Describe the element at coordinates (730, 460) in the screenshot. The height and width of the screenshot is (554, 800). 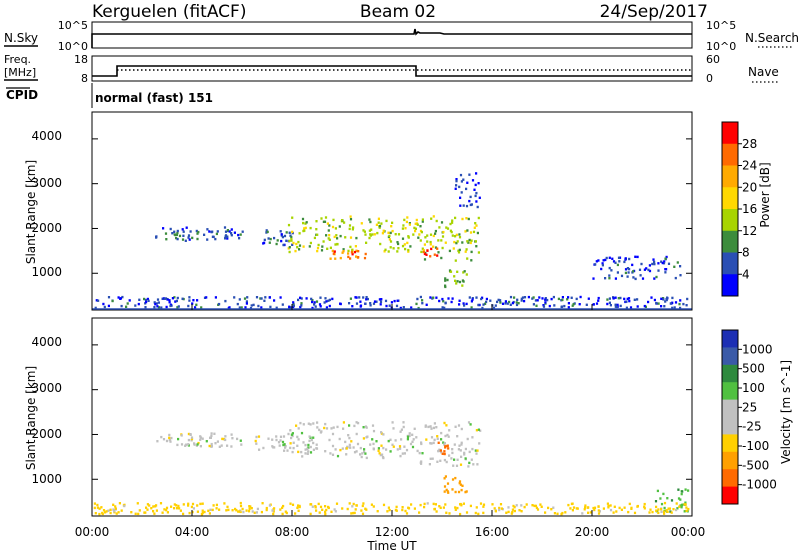
I see `velocity-cbar-segment` at that location.